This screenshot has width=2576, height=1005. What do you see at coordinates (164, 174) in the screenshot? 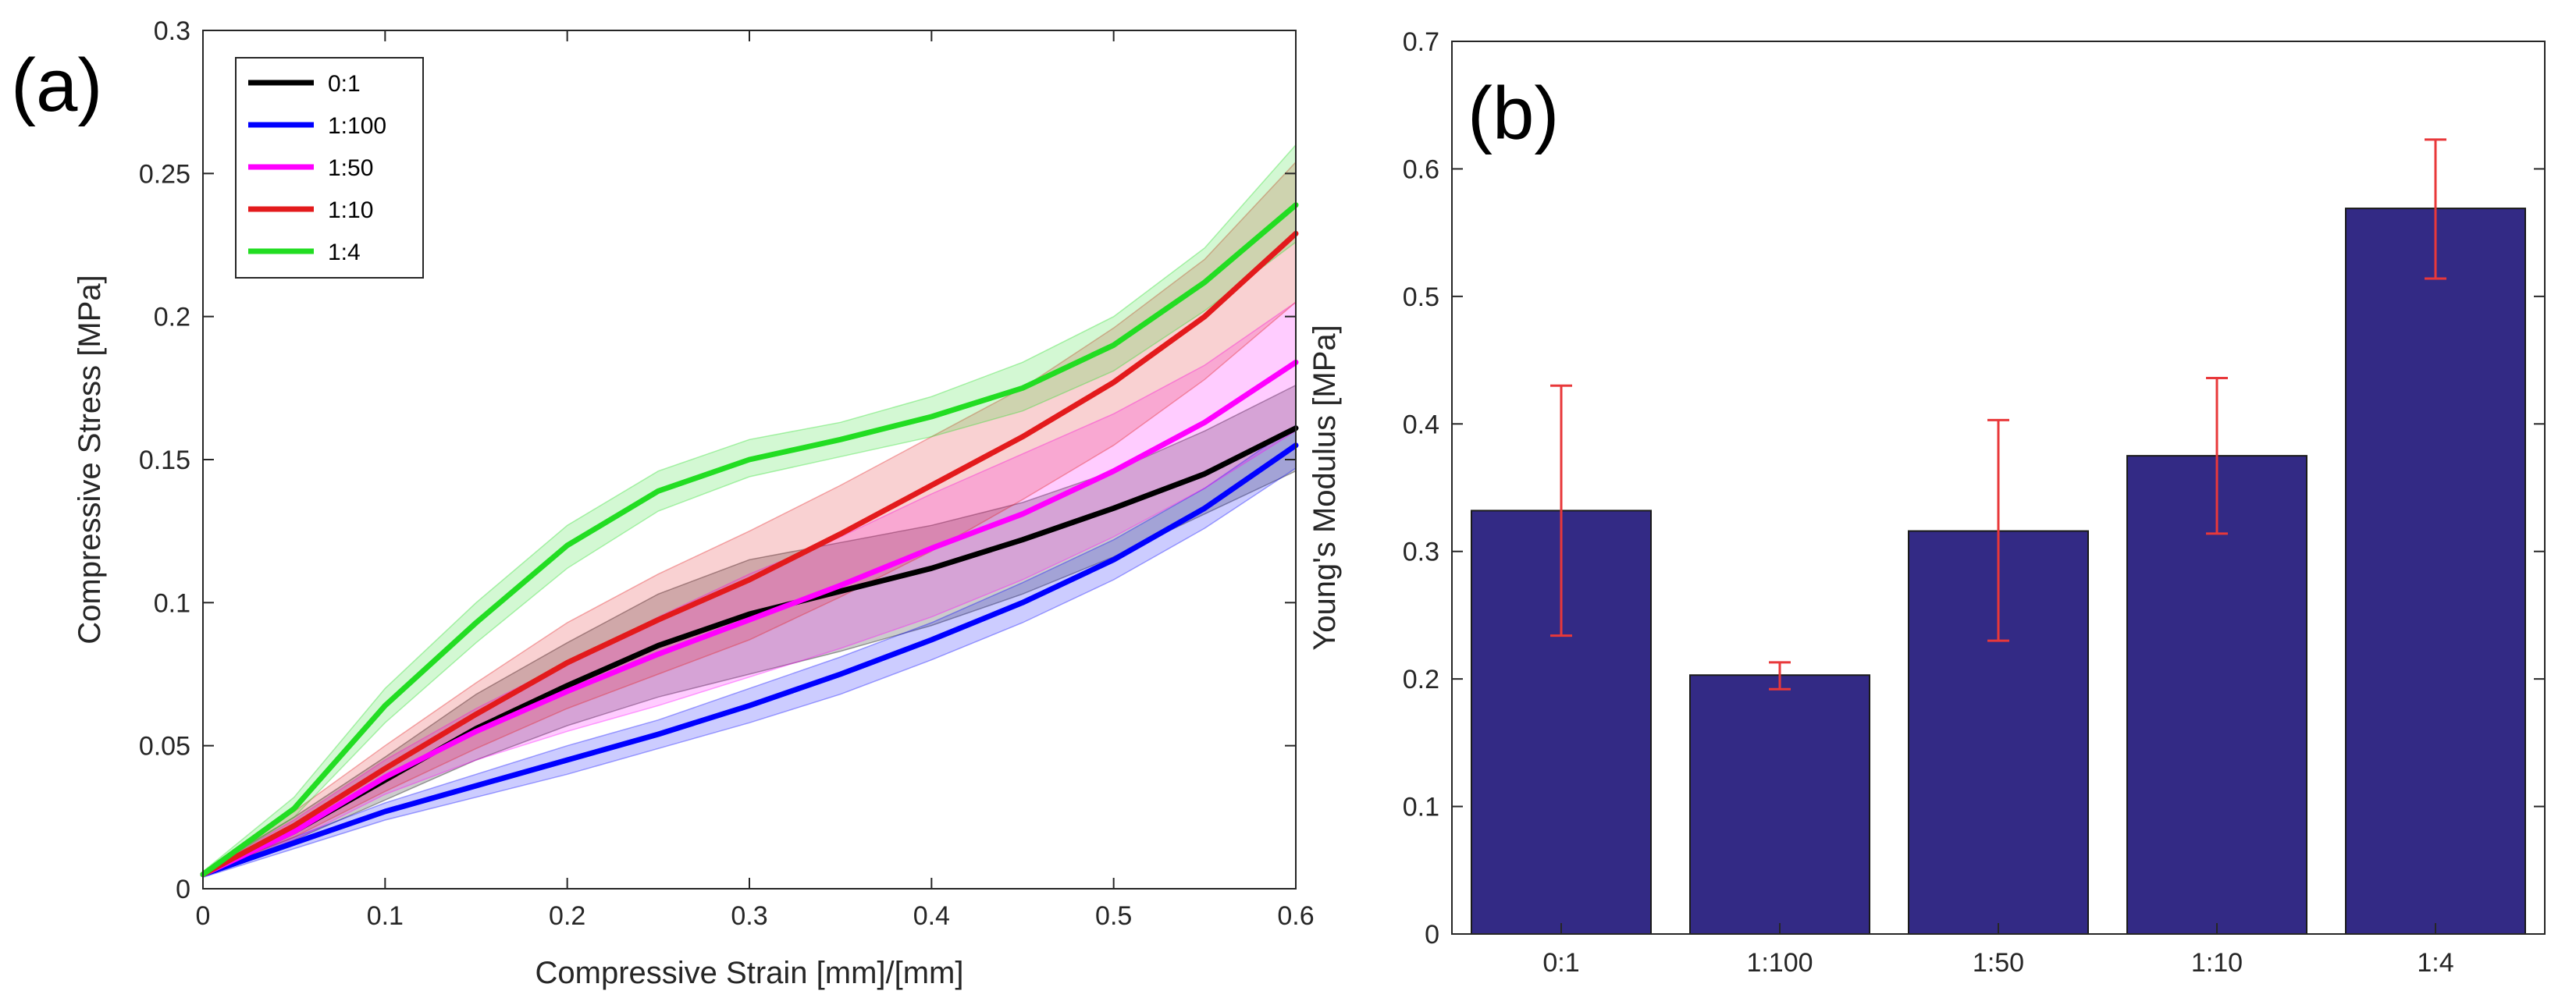
I see `y-tick-label: 0.25` at bounding box center [164, 174].